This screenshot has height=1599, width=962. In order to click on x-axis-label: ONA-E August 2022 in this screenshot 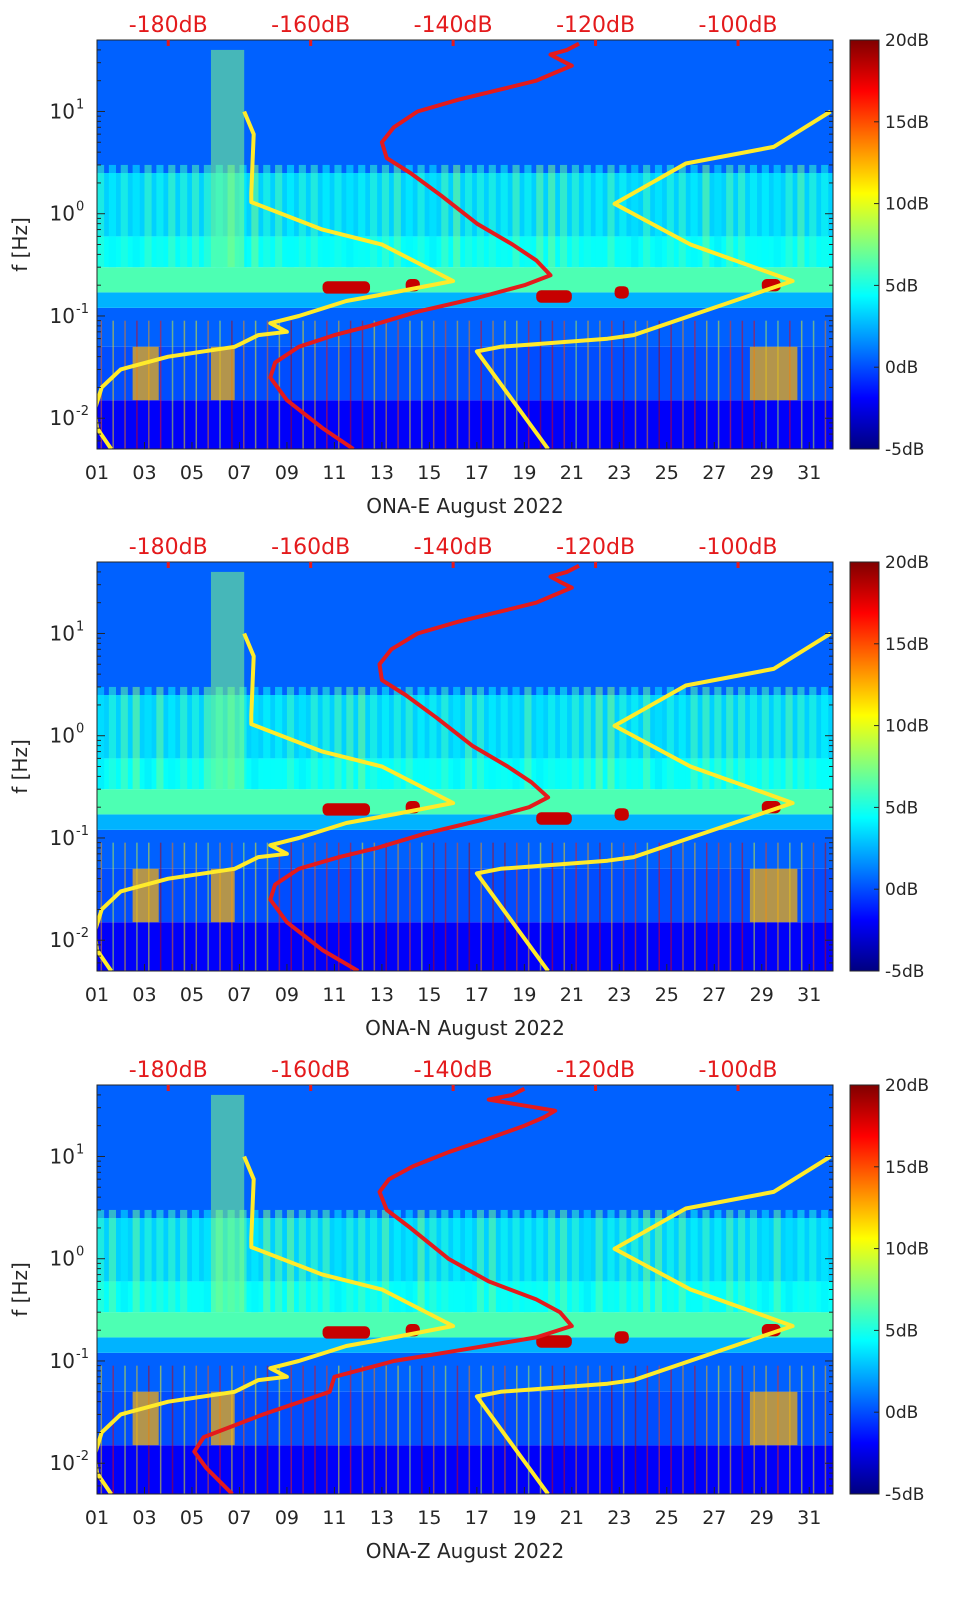, I will do `click(464, 506)`.